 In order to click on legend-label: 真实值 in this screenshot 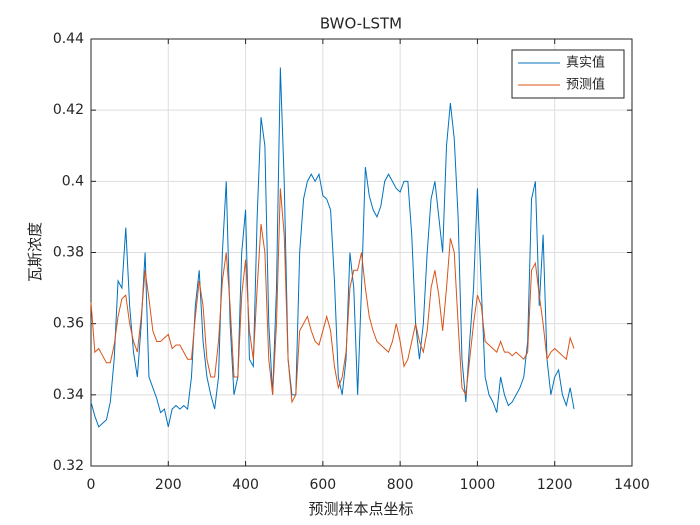, I will do `click(585, 63)`.